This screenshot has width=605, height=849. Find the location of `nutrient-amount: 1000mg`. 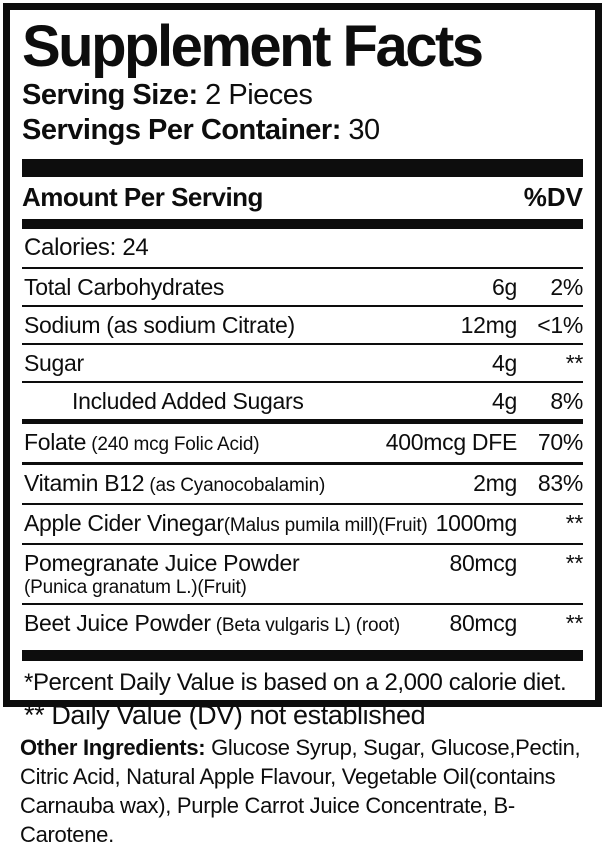

nutrient-amount: 1000mg is located at coordinates (476, 523).